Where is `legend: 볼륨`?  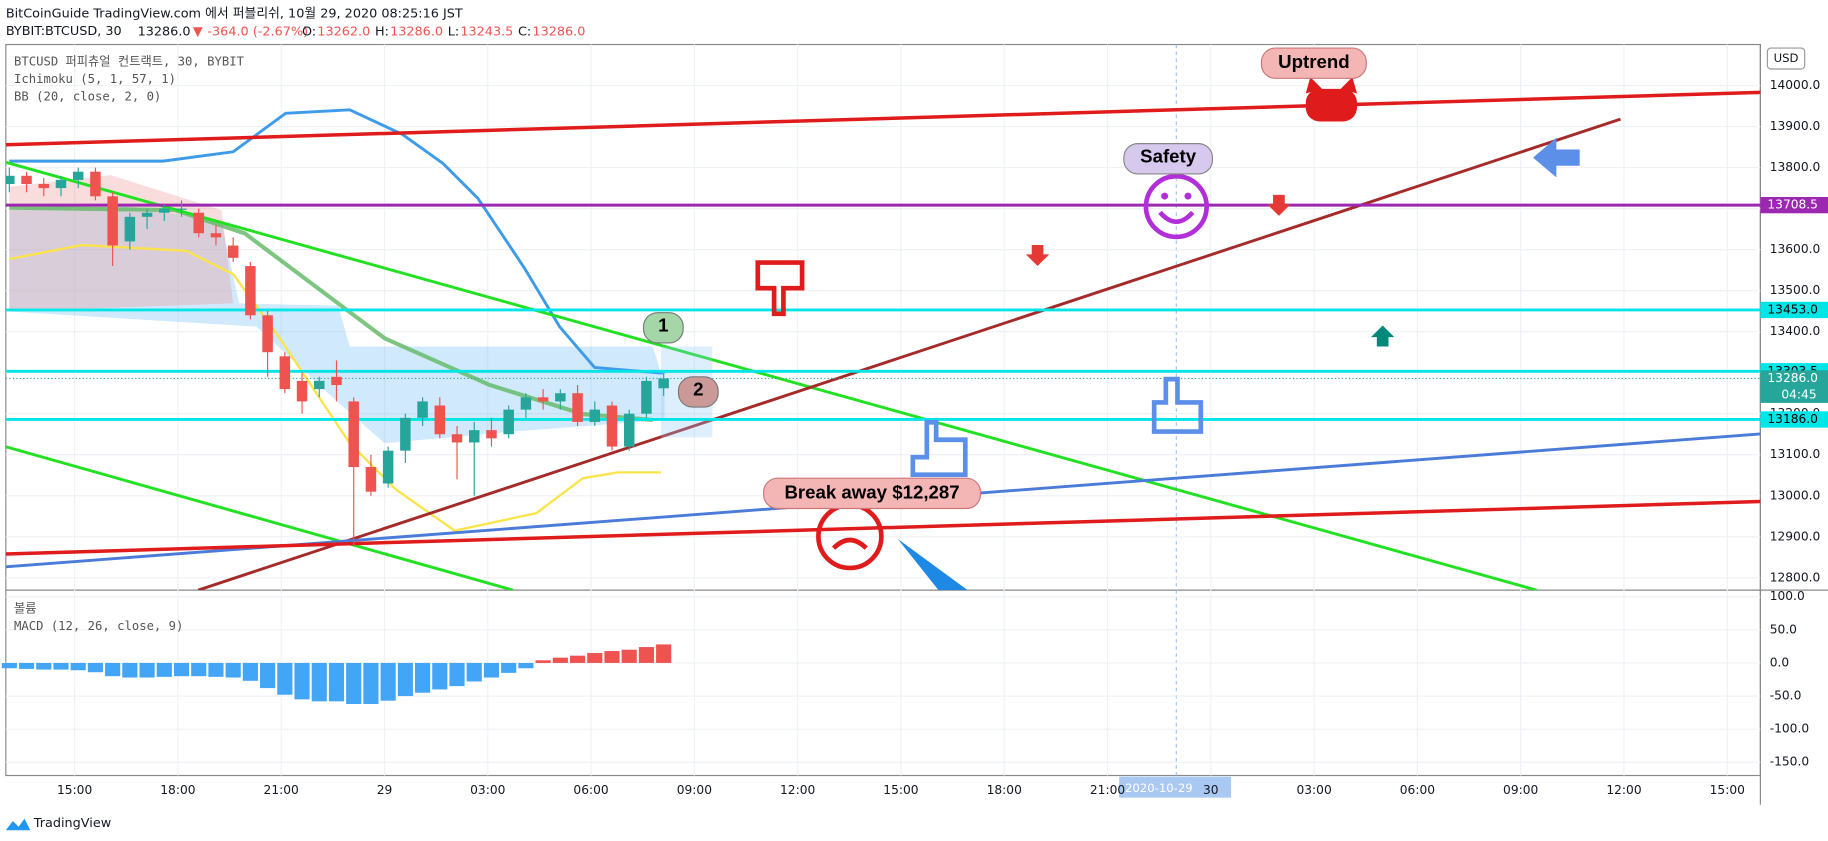
legend: 볼륨 is located at coordinates (25, 608).